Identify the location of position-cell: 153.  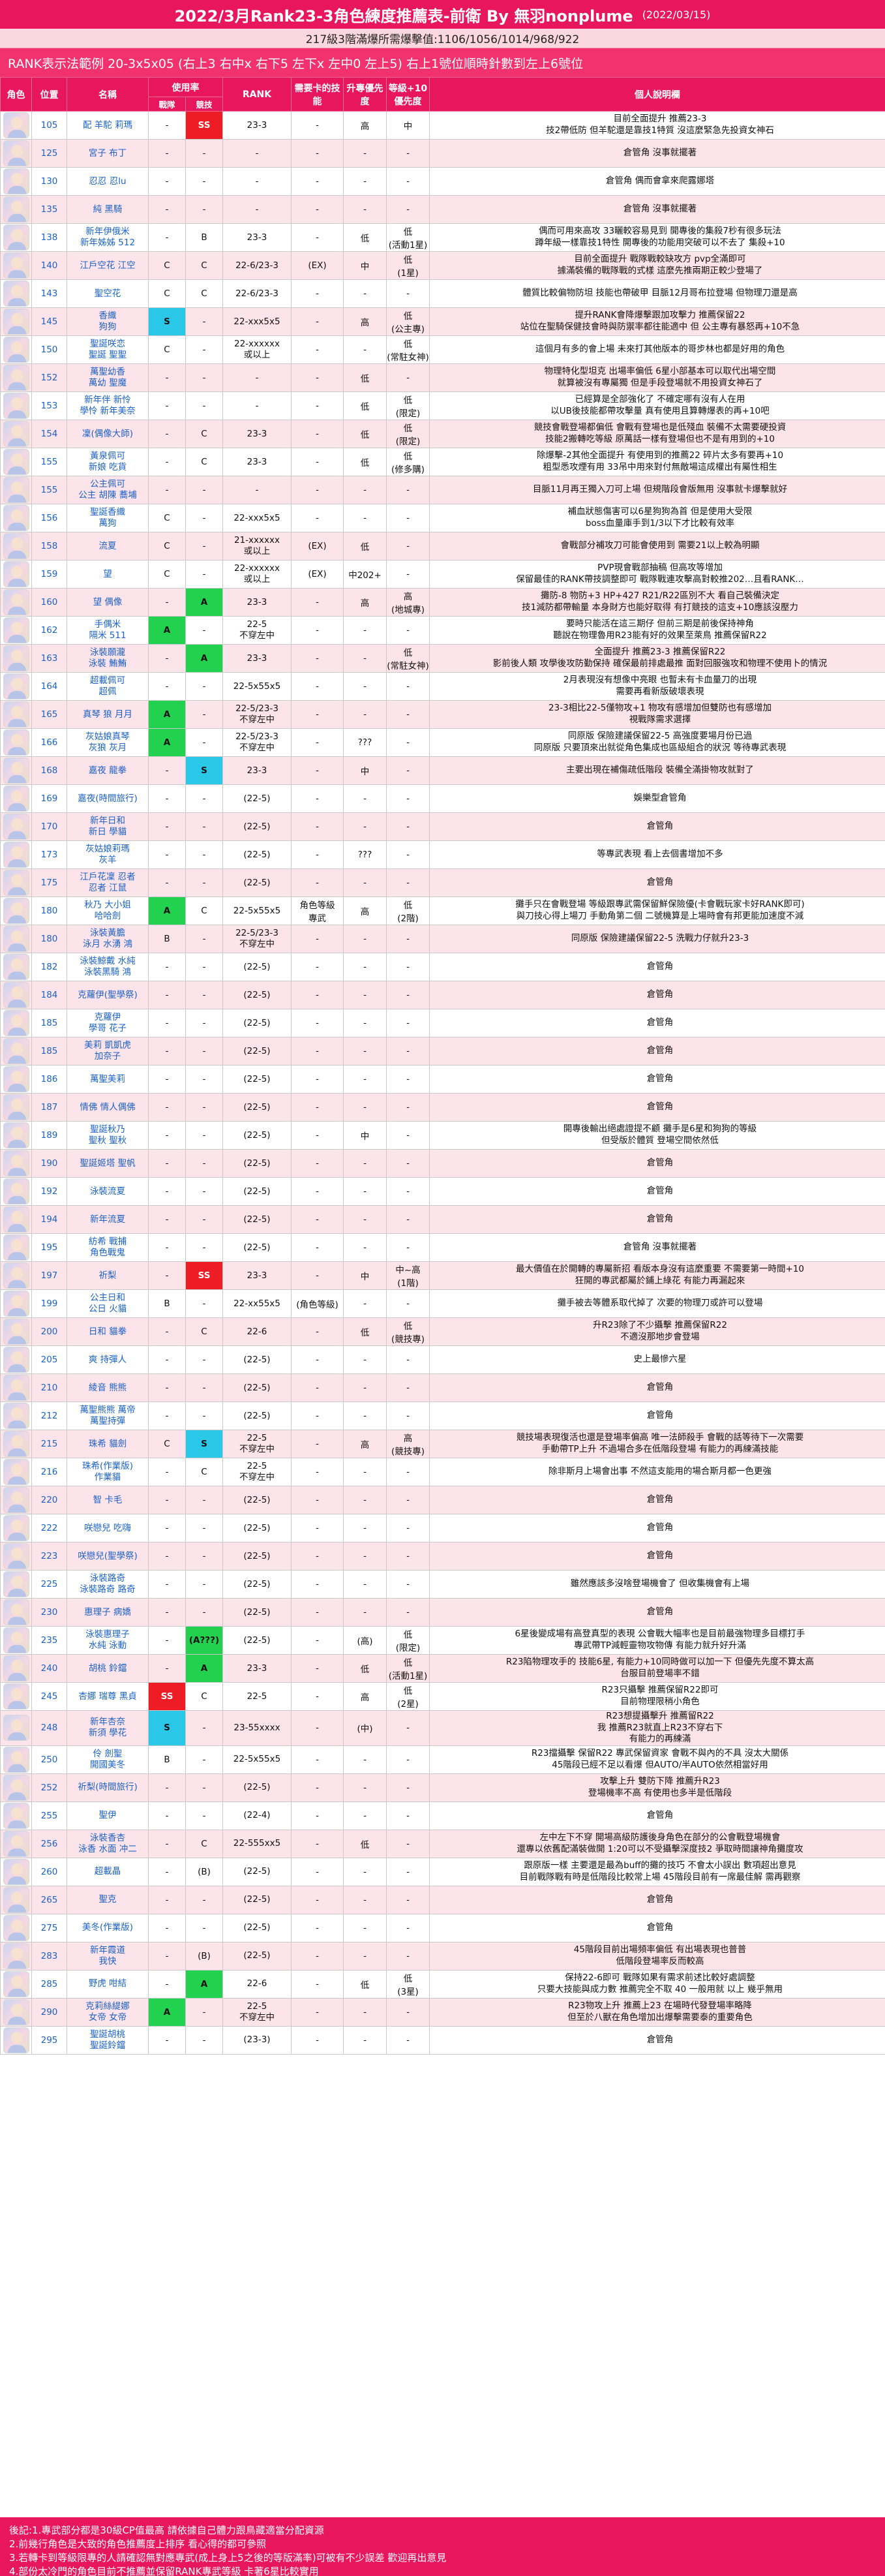
(49, 405).